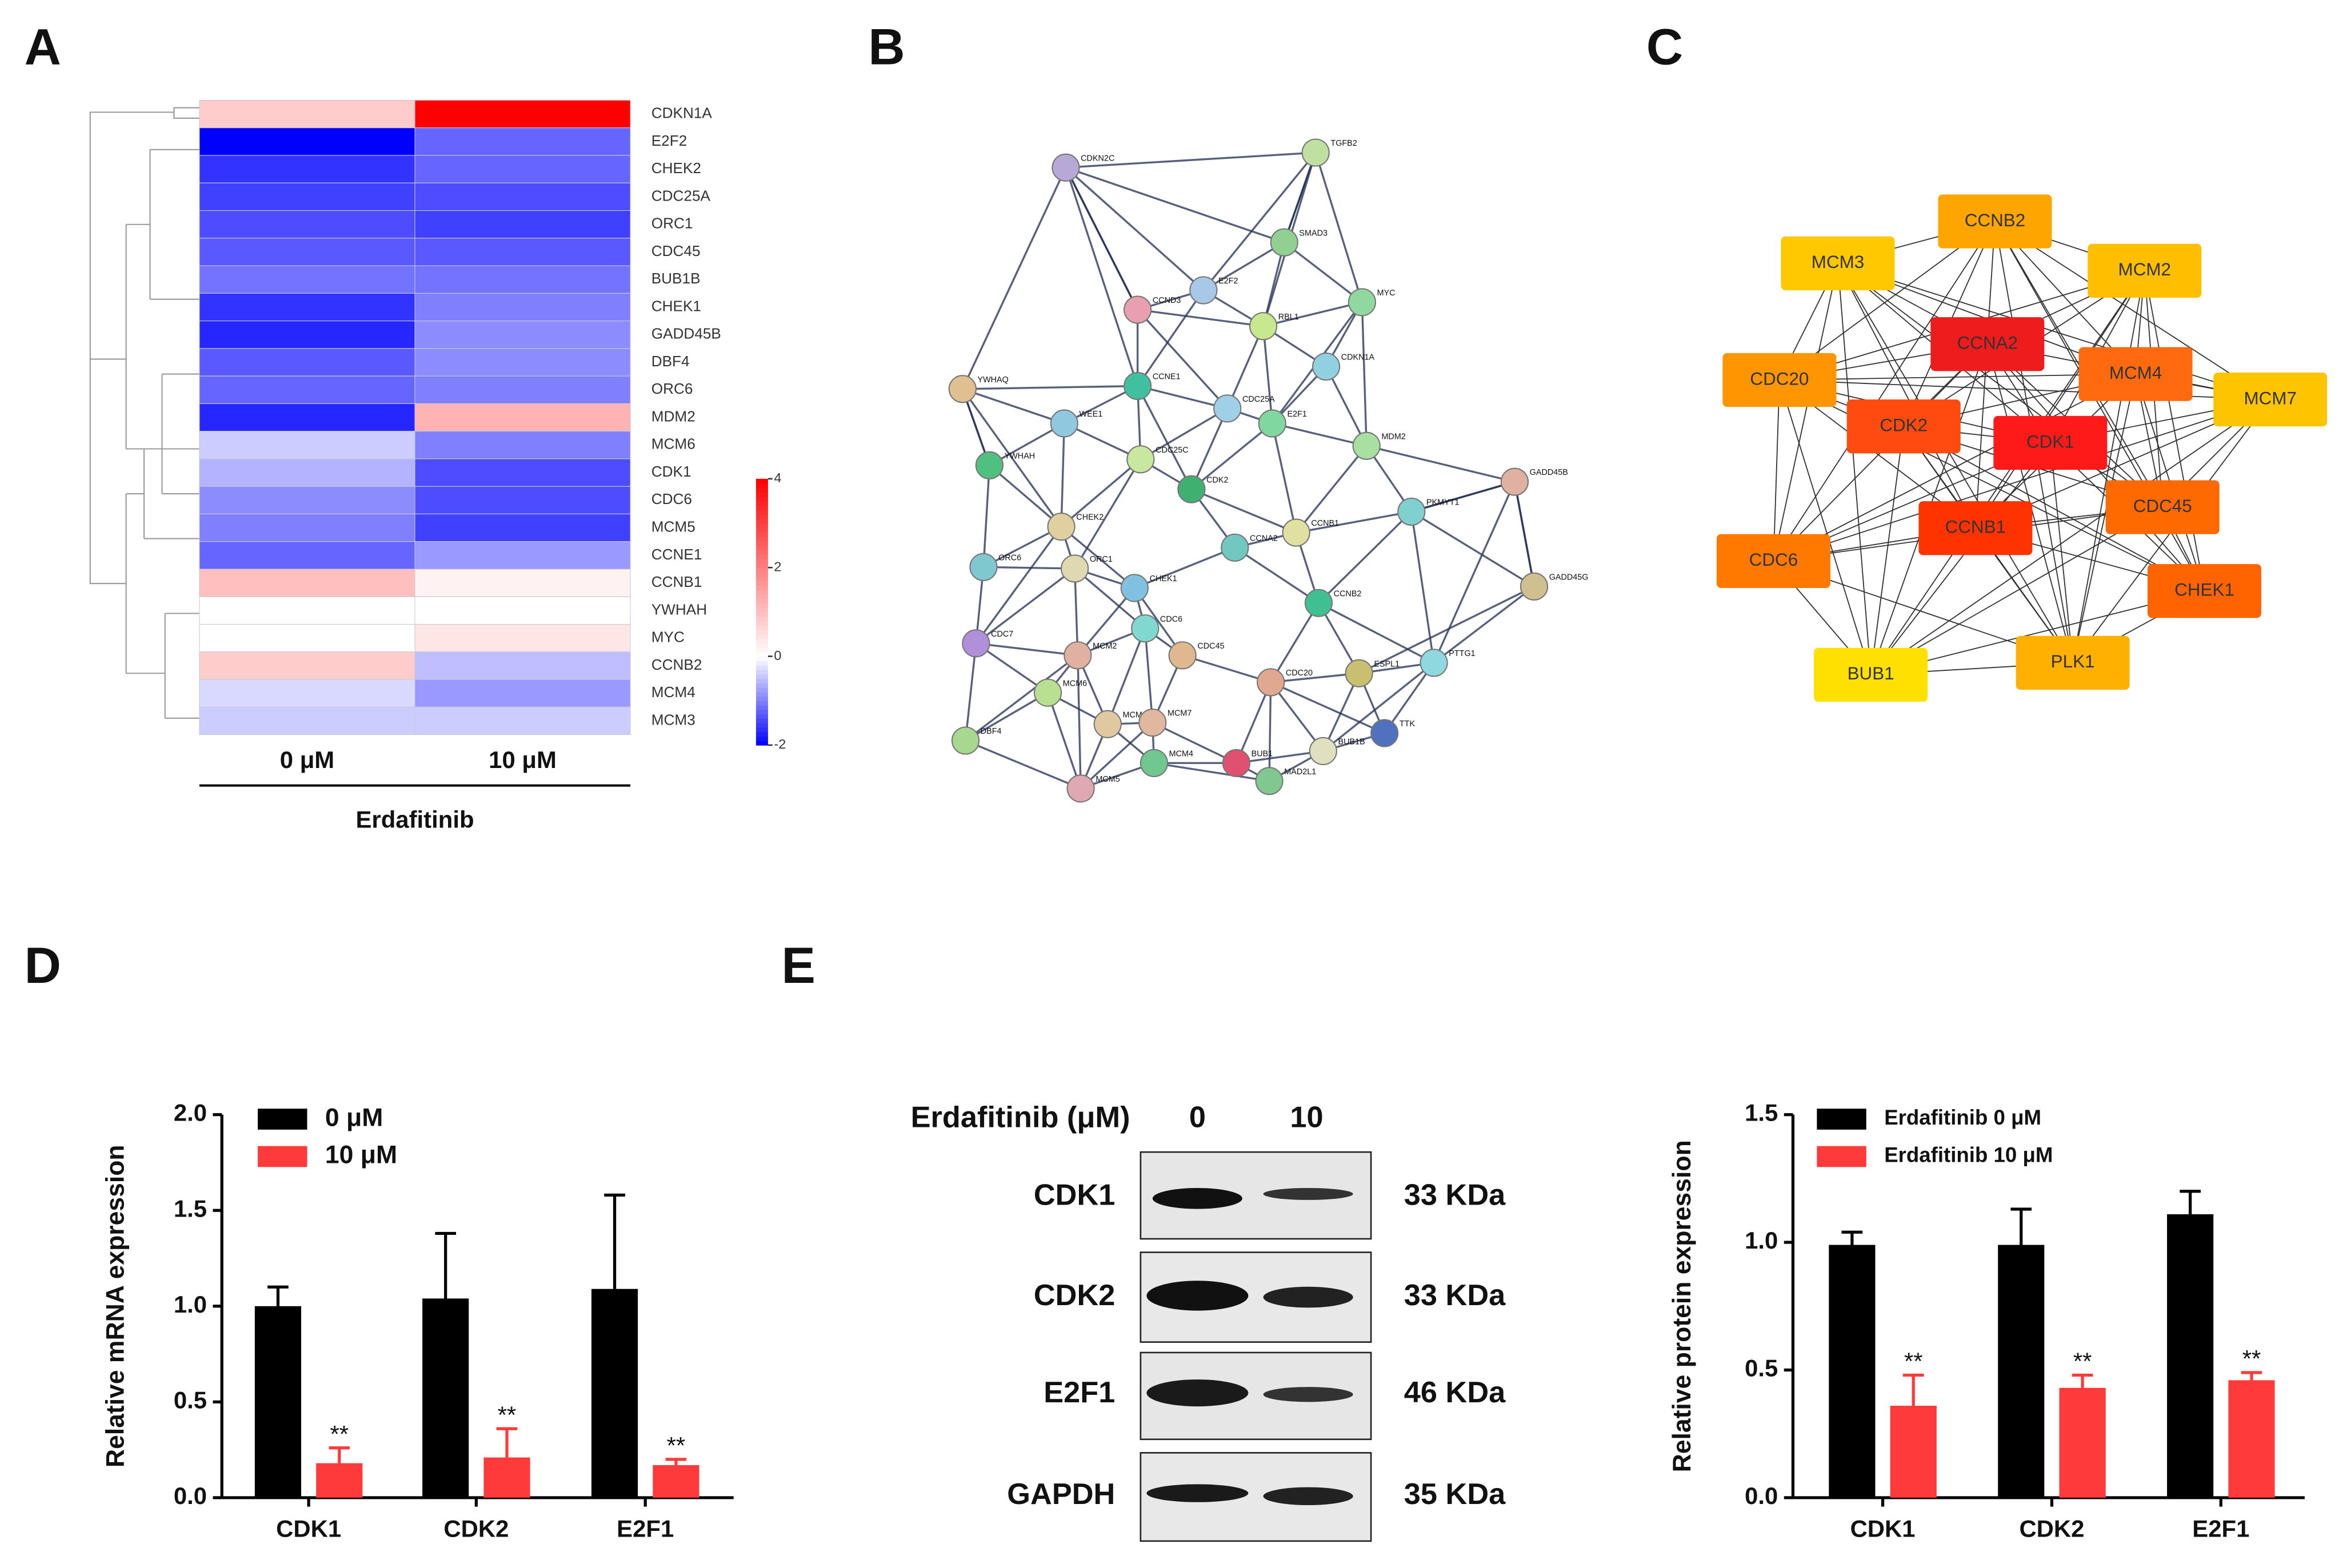 The width and height of the screenshot is (2347, 1568). I want to click on node-label: CDK1, so click(2050, 441).